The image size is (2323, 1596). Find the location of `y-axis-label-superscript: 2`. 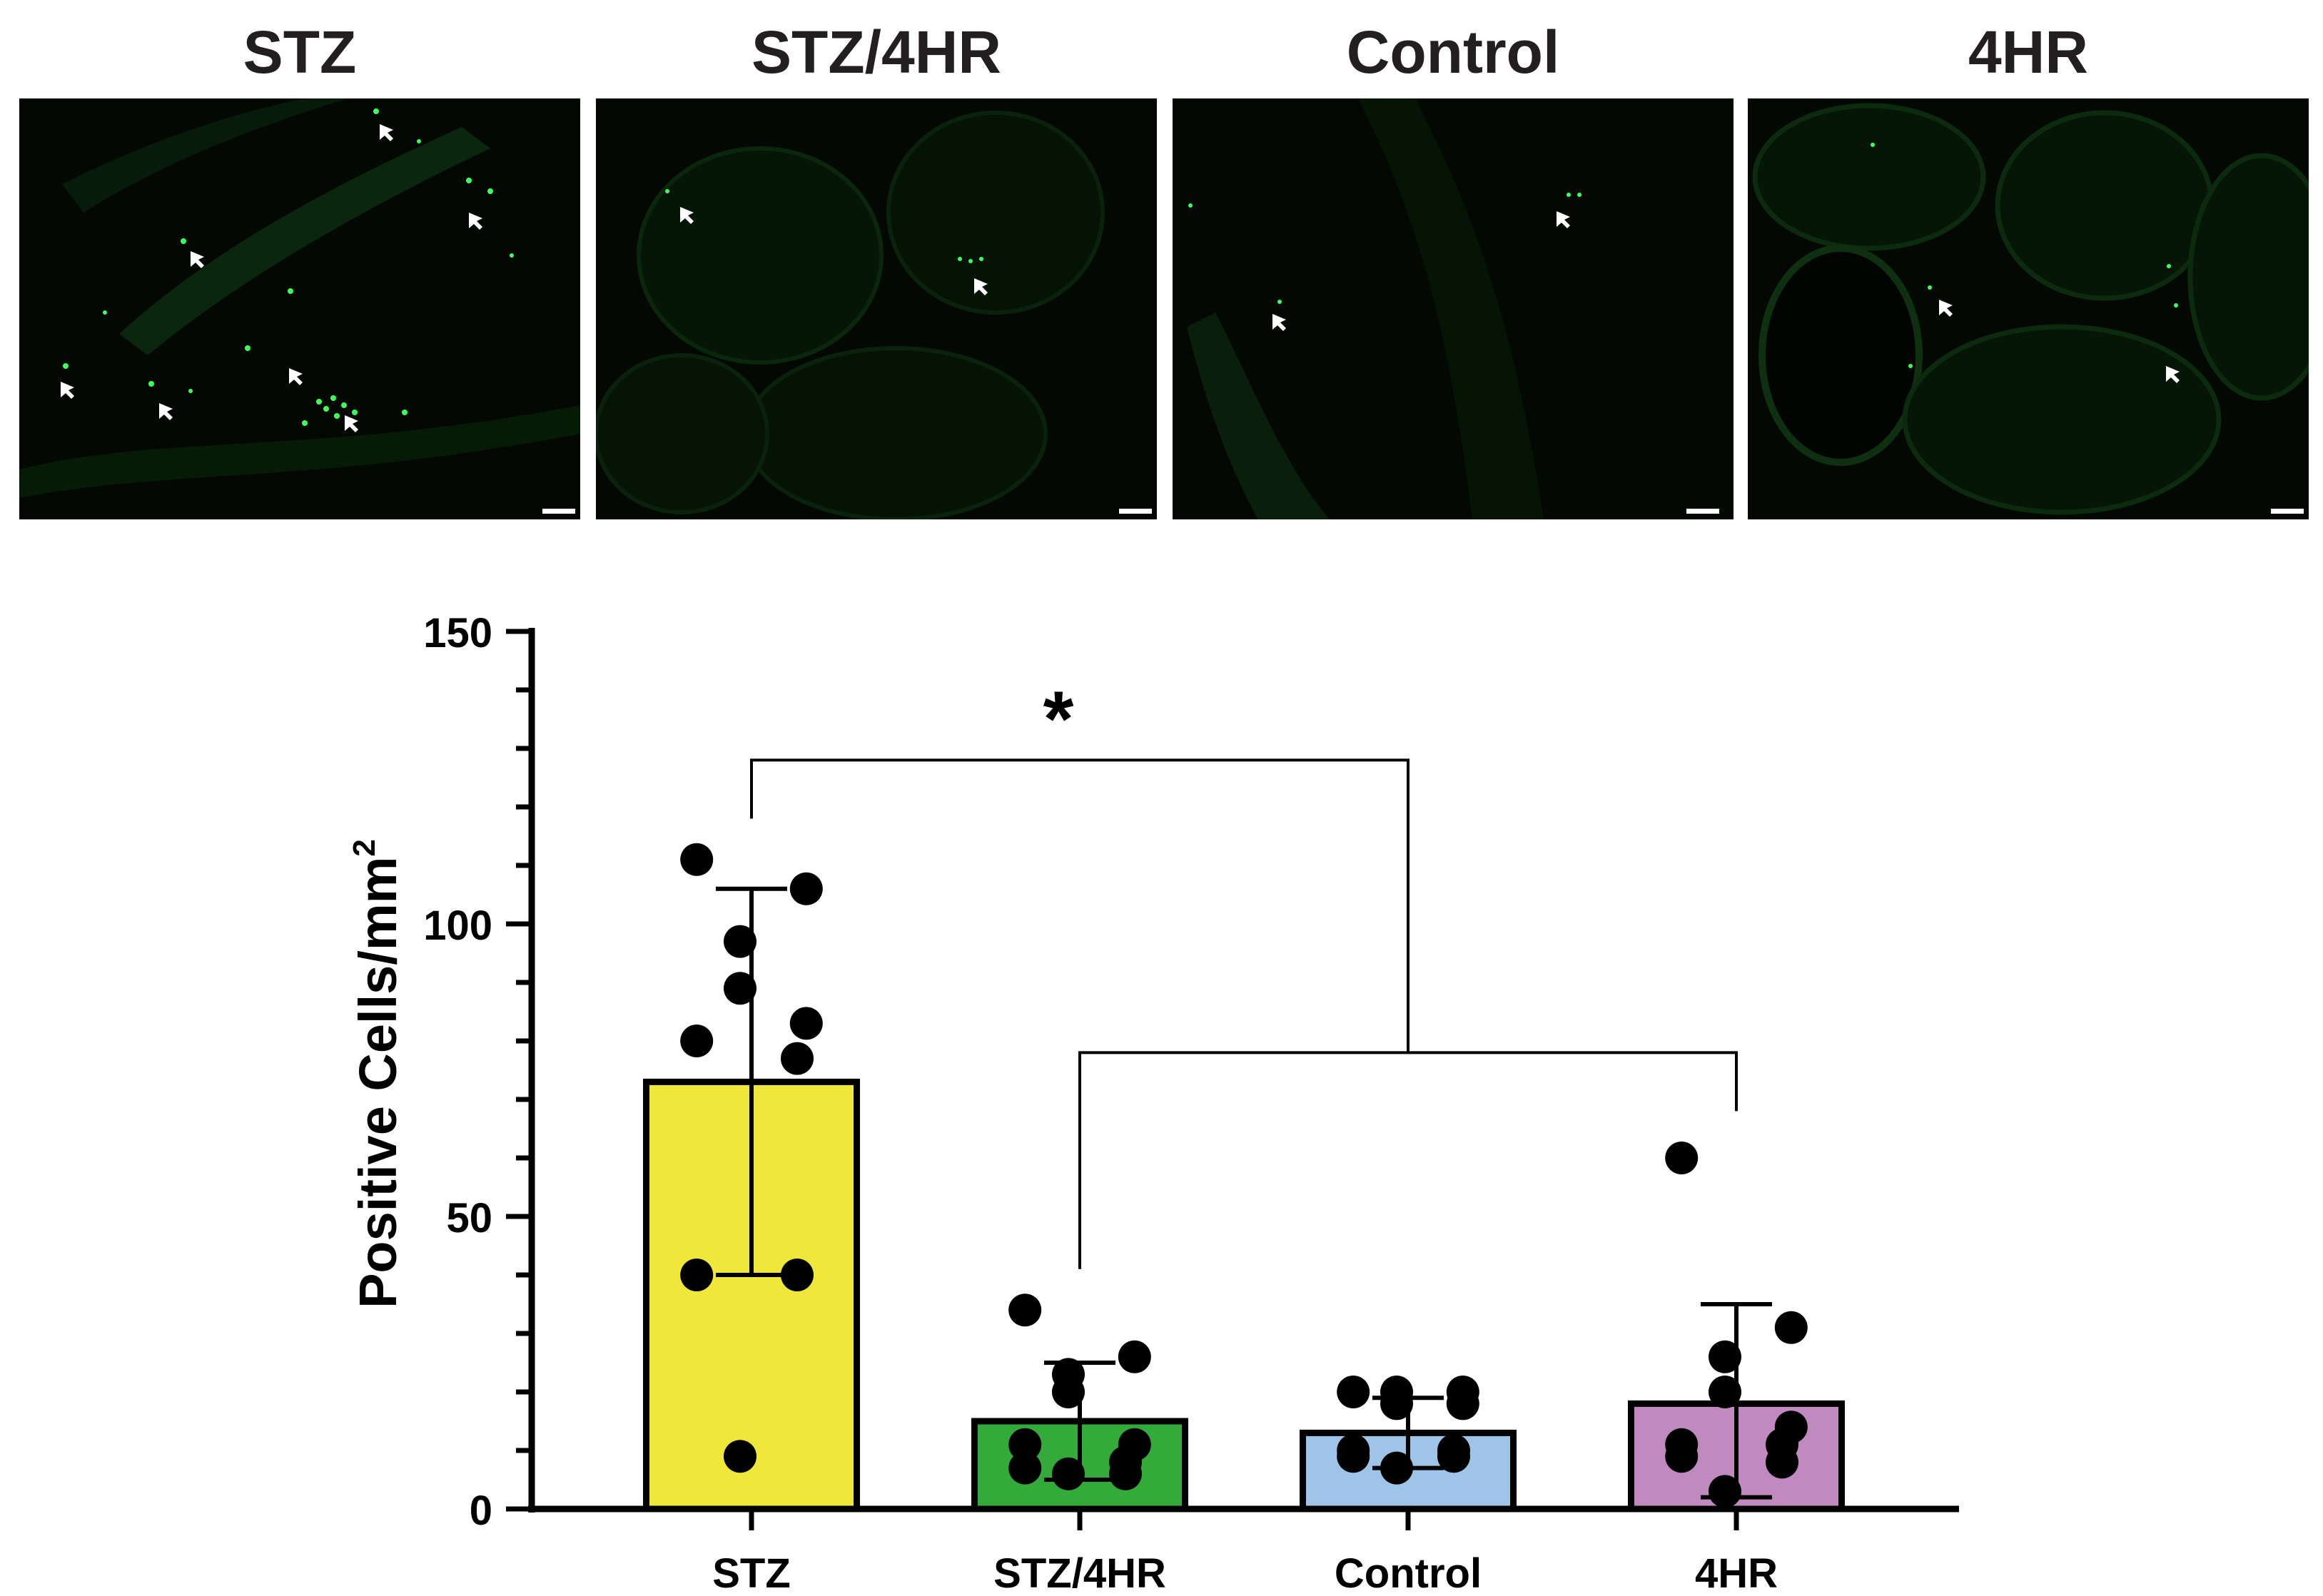

y-axis-label-superscript: 2 is located at coordinates (364, 847).